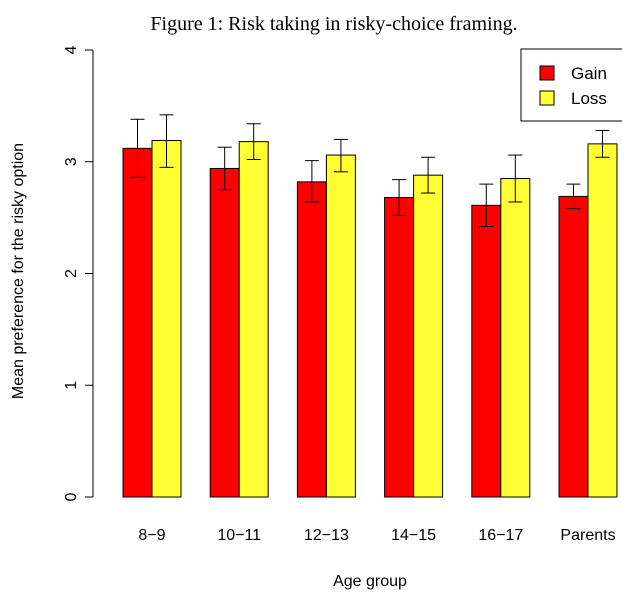 Image resolution: width=622 pixels, height=594 pixels. Describe the element at coordinates (71, 496) in the screenshot. I see `y-tick-label: 0` at that location.